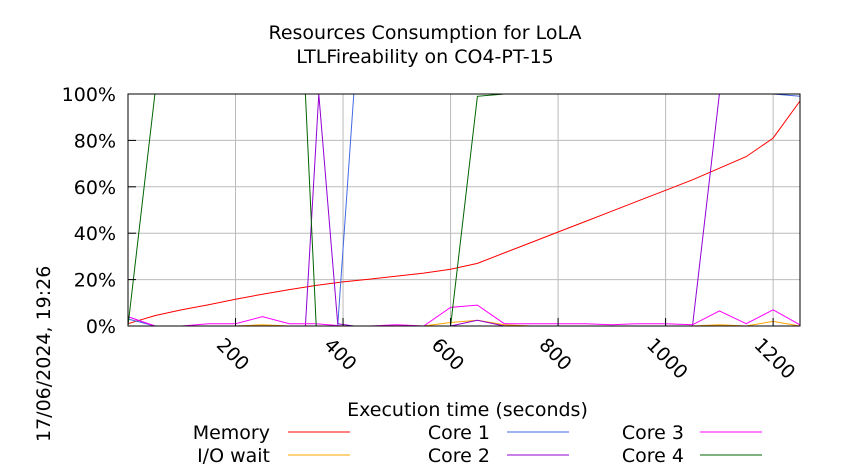 This screenshot has width=850, height=475. What do you see at coordinates (425, 33) in the screenshot?
I see `chart-title: Resources Consumption for LoLA` at bounding box center [425, 33].